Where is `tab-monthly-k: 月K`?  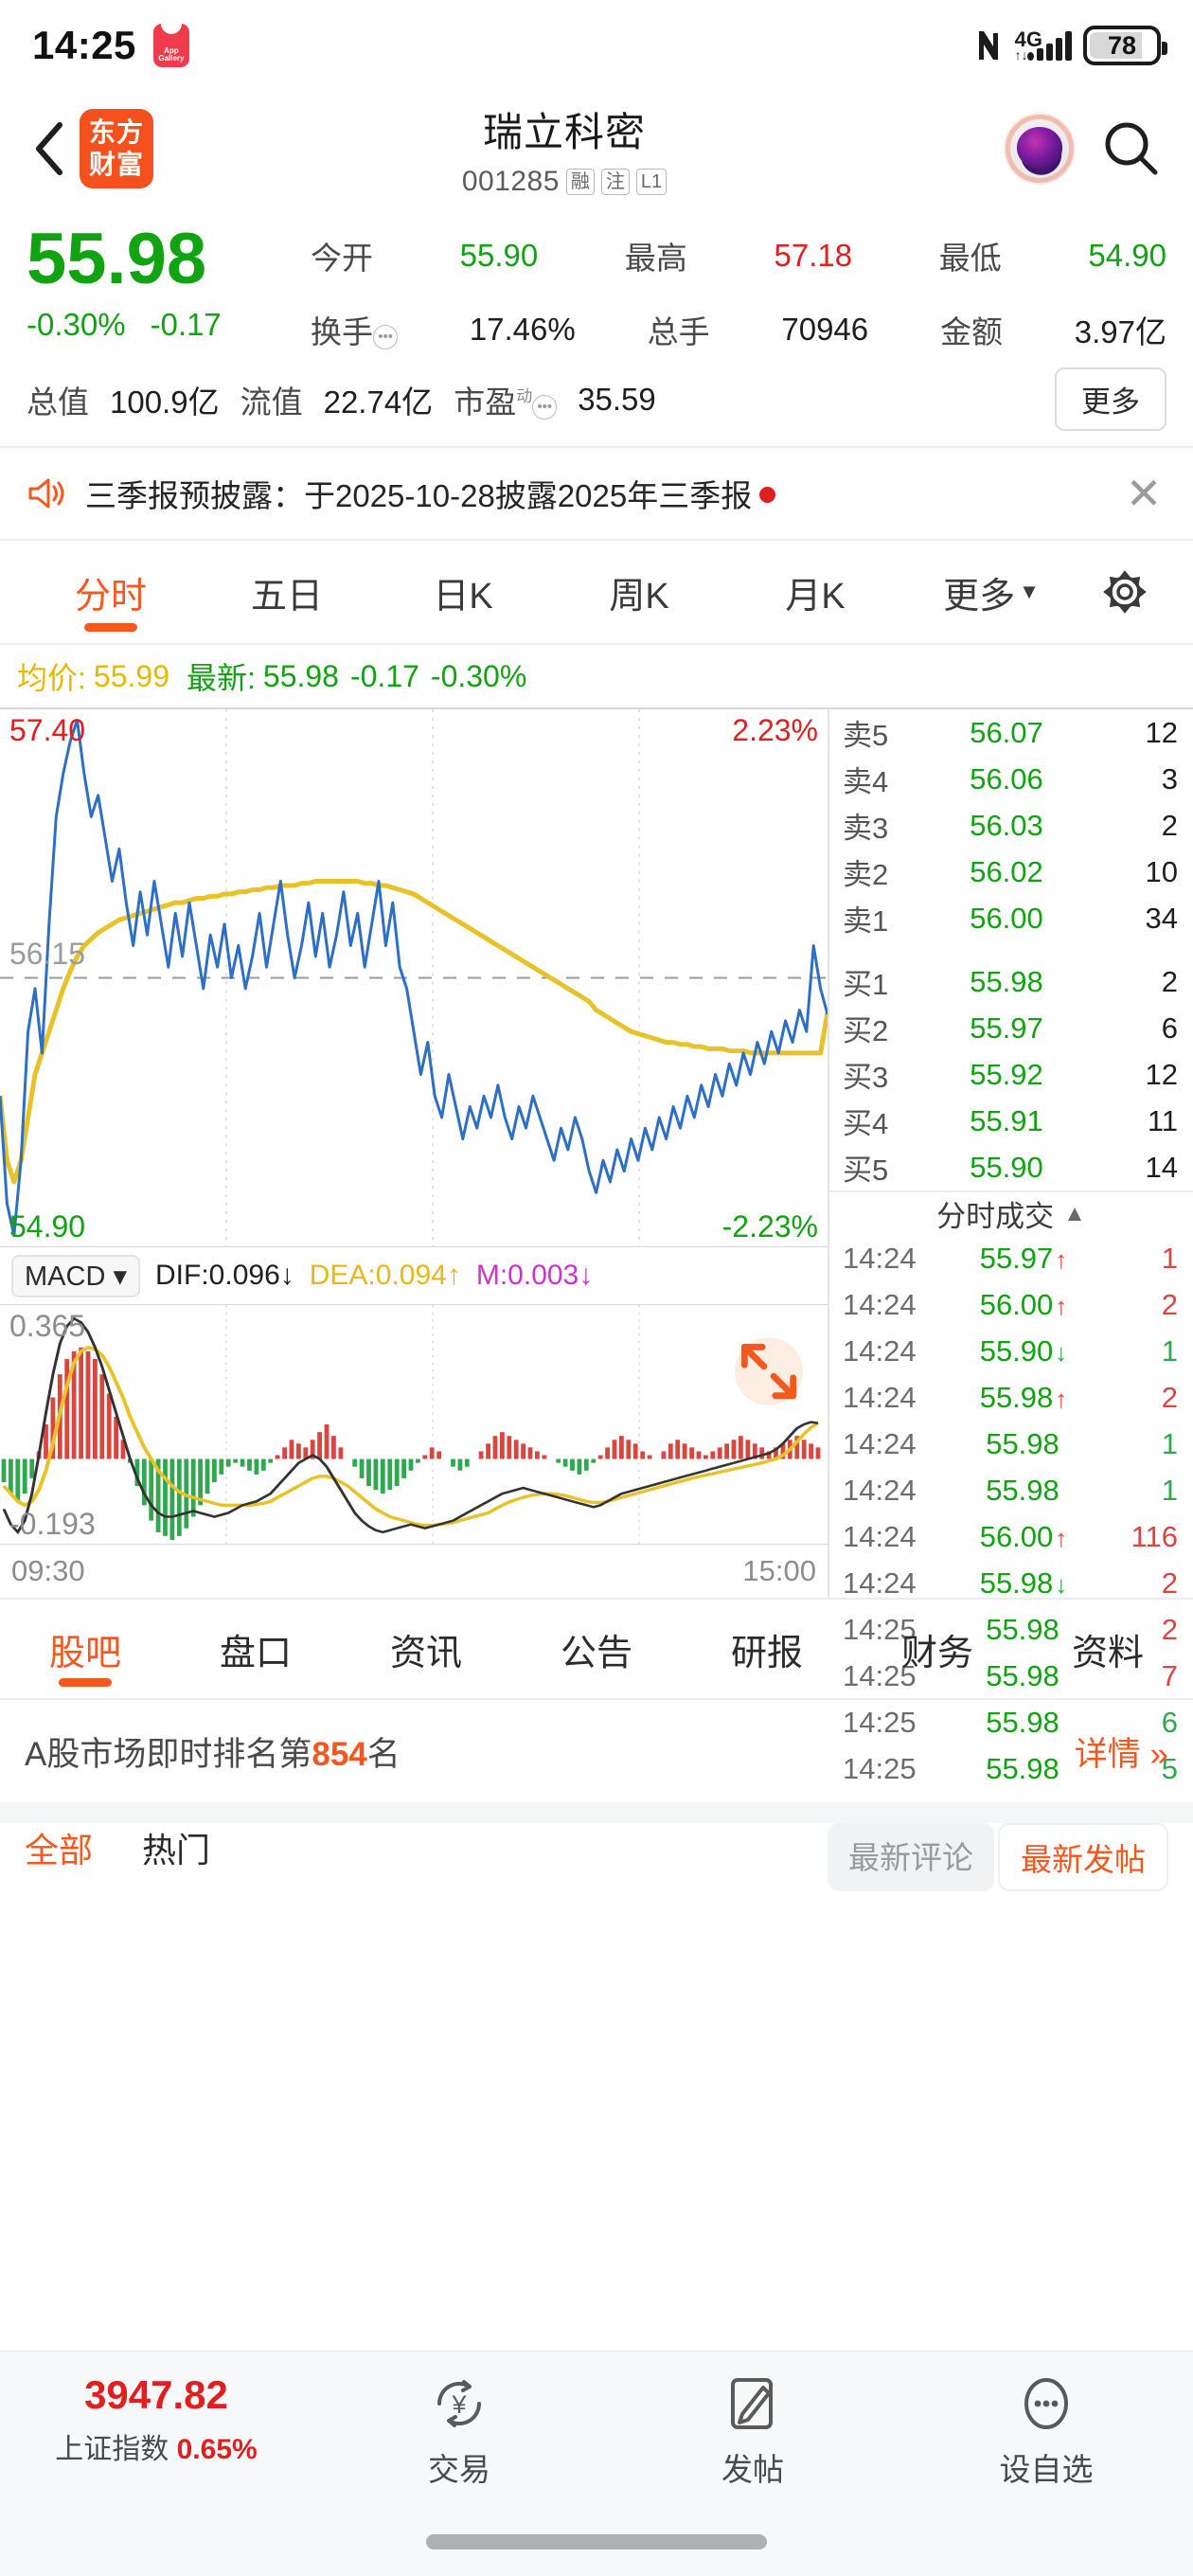
tab-monthly-k: 月K is located at coordinates (815, 596).